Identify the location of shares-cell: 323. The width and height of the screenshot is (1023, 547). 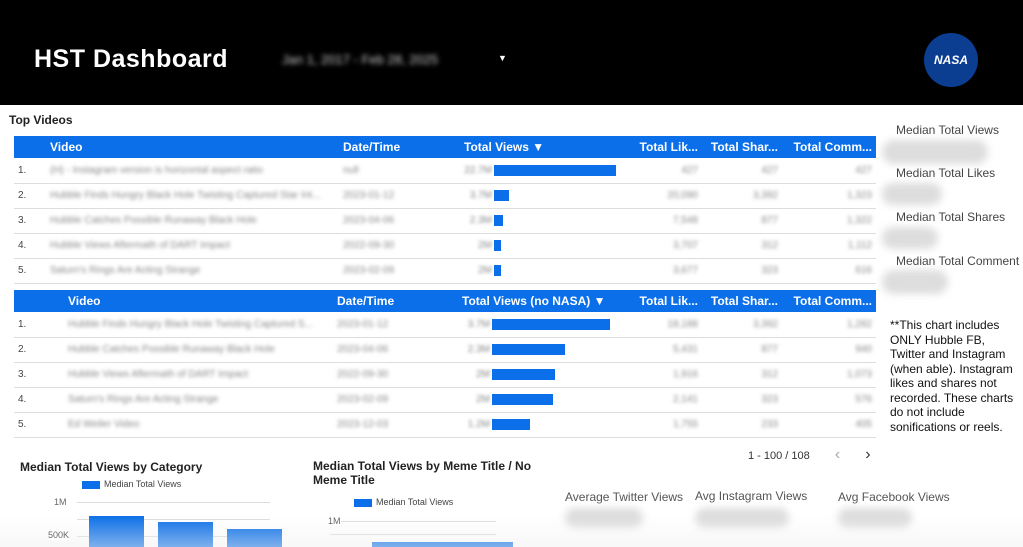
(742, 271).